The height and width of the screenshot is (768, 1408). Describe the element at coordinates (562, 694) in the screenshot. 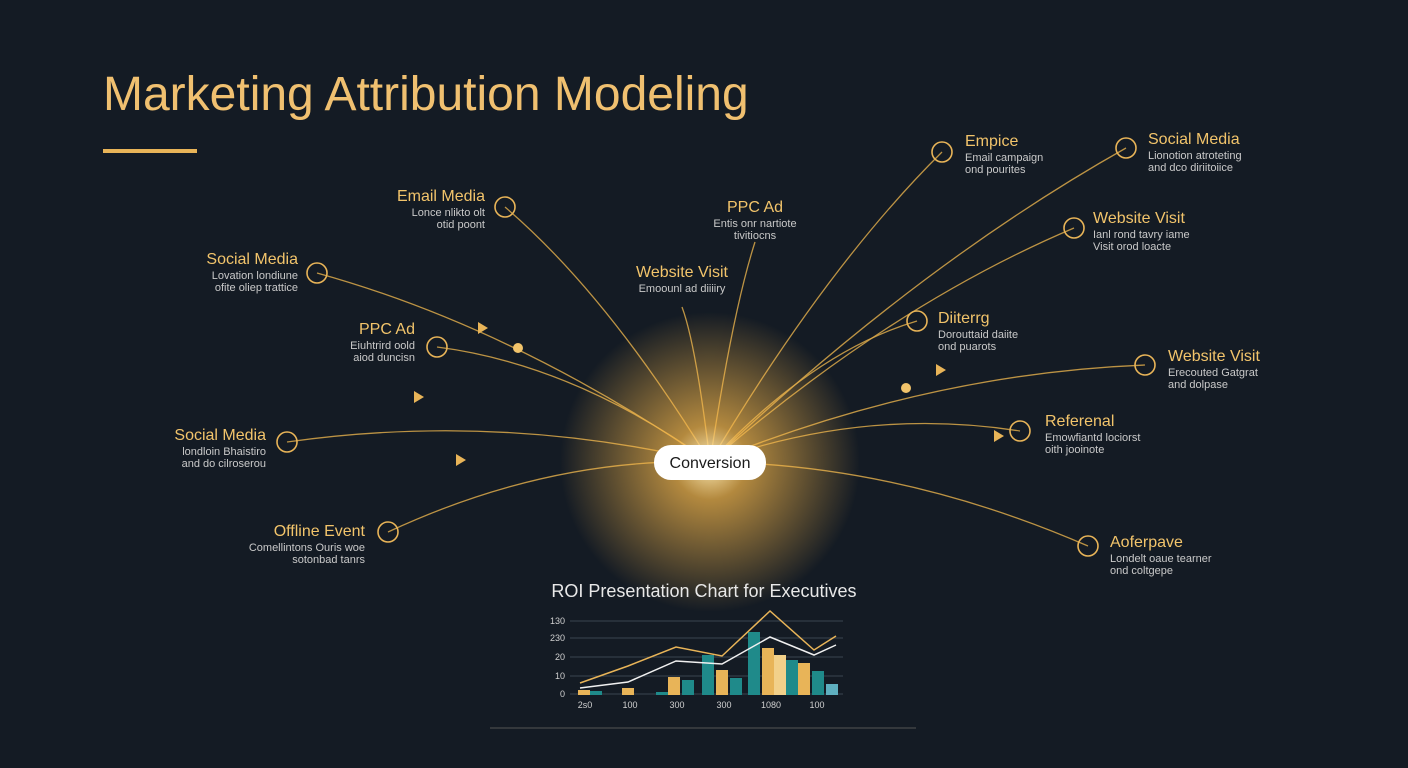

I see `y-tick-label: 0` at that location.